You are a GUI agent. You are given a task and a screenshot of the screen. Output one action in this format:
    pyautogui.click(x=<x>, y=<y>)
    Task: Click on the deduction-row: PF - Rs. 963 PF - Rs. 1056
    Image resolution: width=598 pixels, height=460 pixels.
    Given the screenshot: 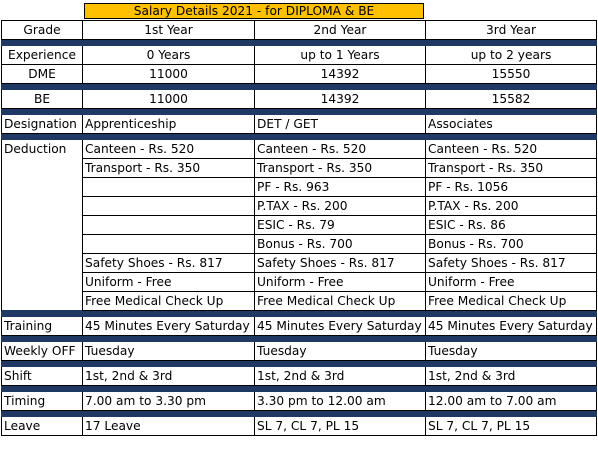 What is the action you would take?
    pyautogui.click(x=299, y=187)
    